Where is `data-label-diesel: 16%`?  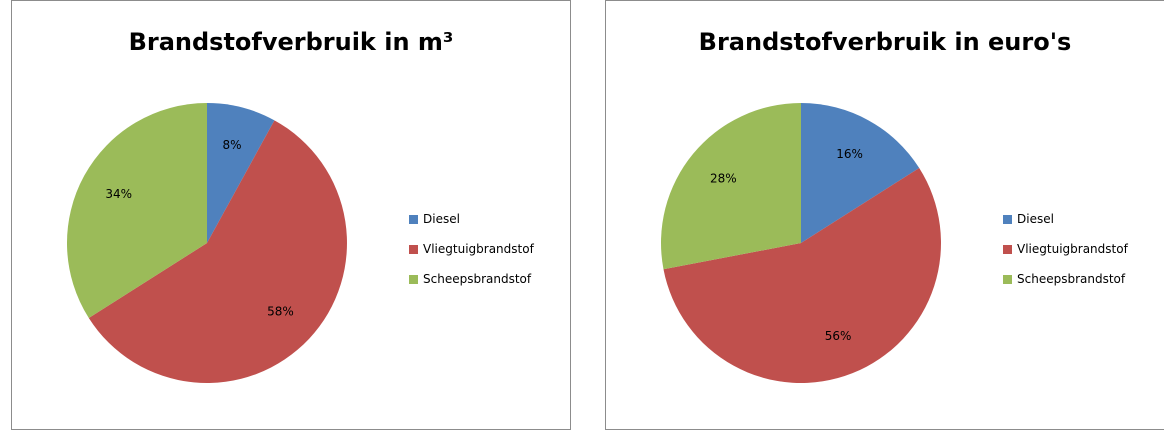
data-label-diesel: 16% is located at coordinates (849, 154).